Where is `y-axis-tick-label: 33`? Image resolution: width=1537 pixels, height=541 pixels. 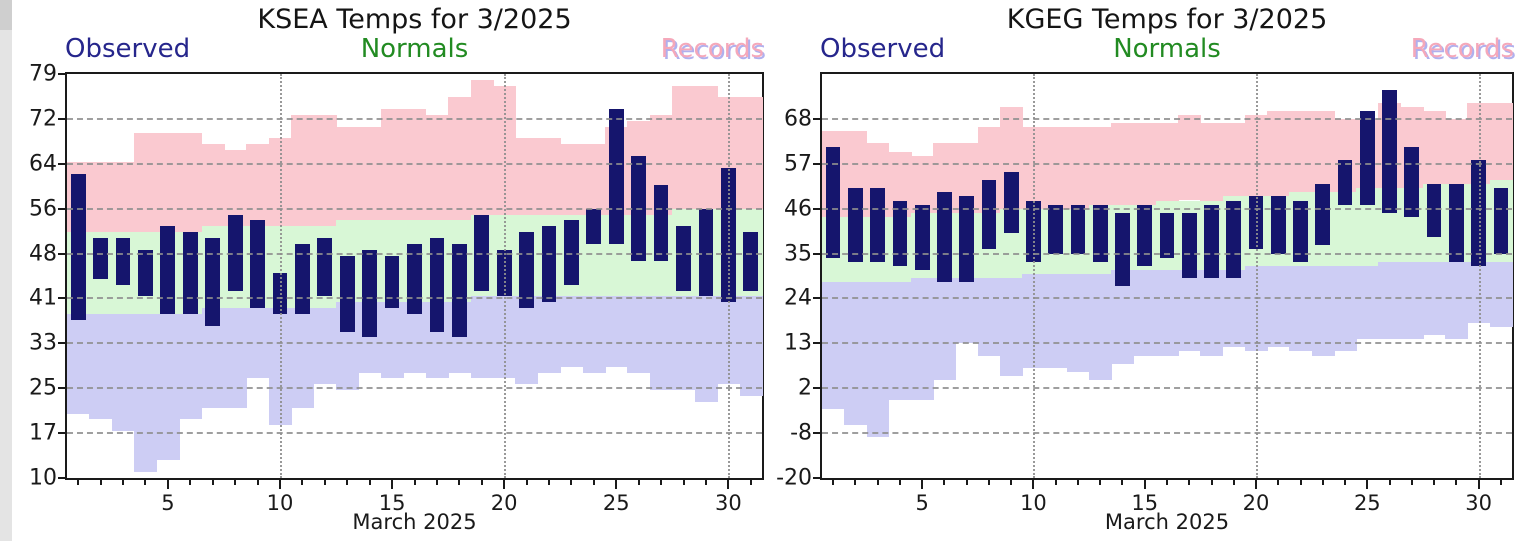 y-axis-tick-label: 33 is located at coordinates (43, 343).